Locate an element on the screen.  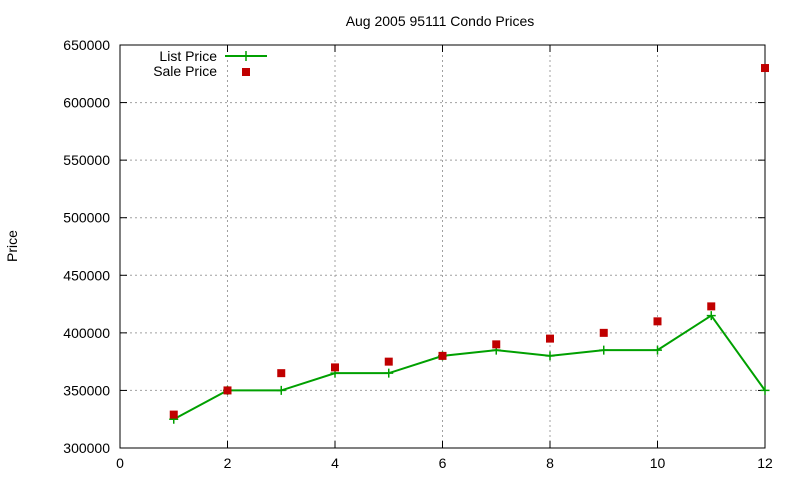
chart-title: Aug 2005 95111 Condo Prices is located at coordinates (440, 21).